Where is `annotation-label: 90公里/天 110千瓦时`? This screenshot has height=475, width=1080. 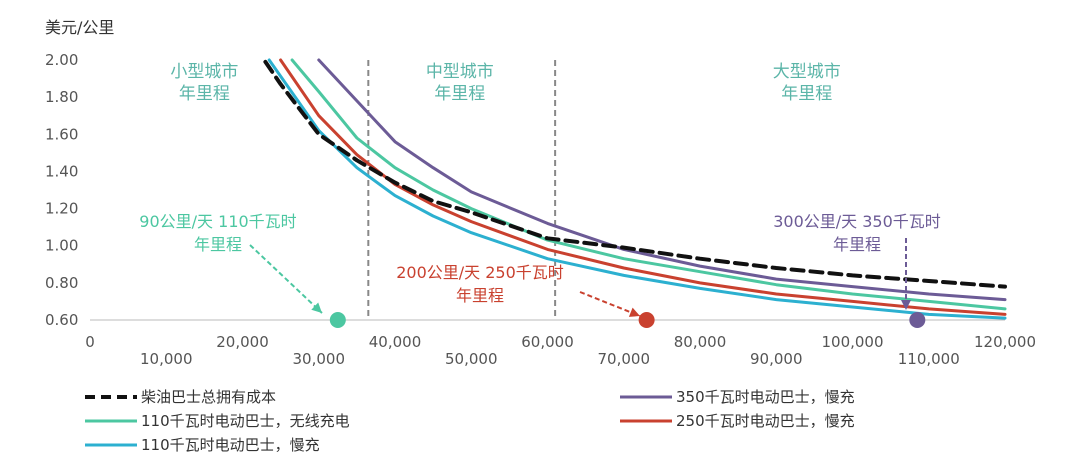
annotation-label: 90公里/天 110千瓦时 is located at coordinates (217, 221).